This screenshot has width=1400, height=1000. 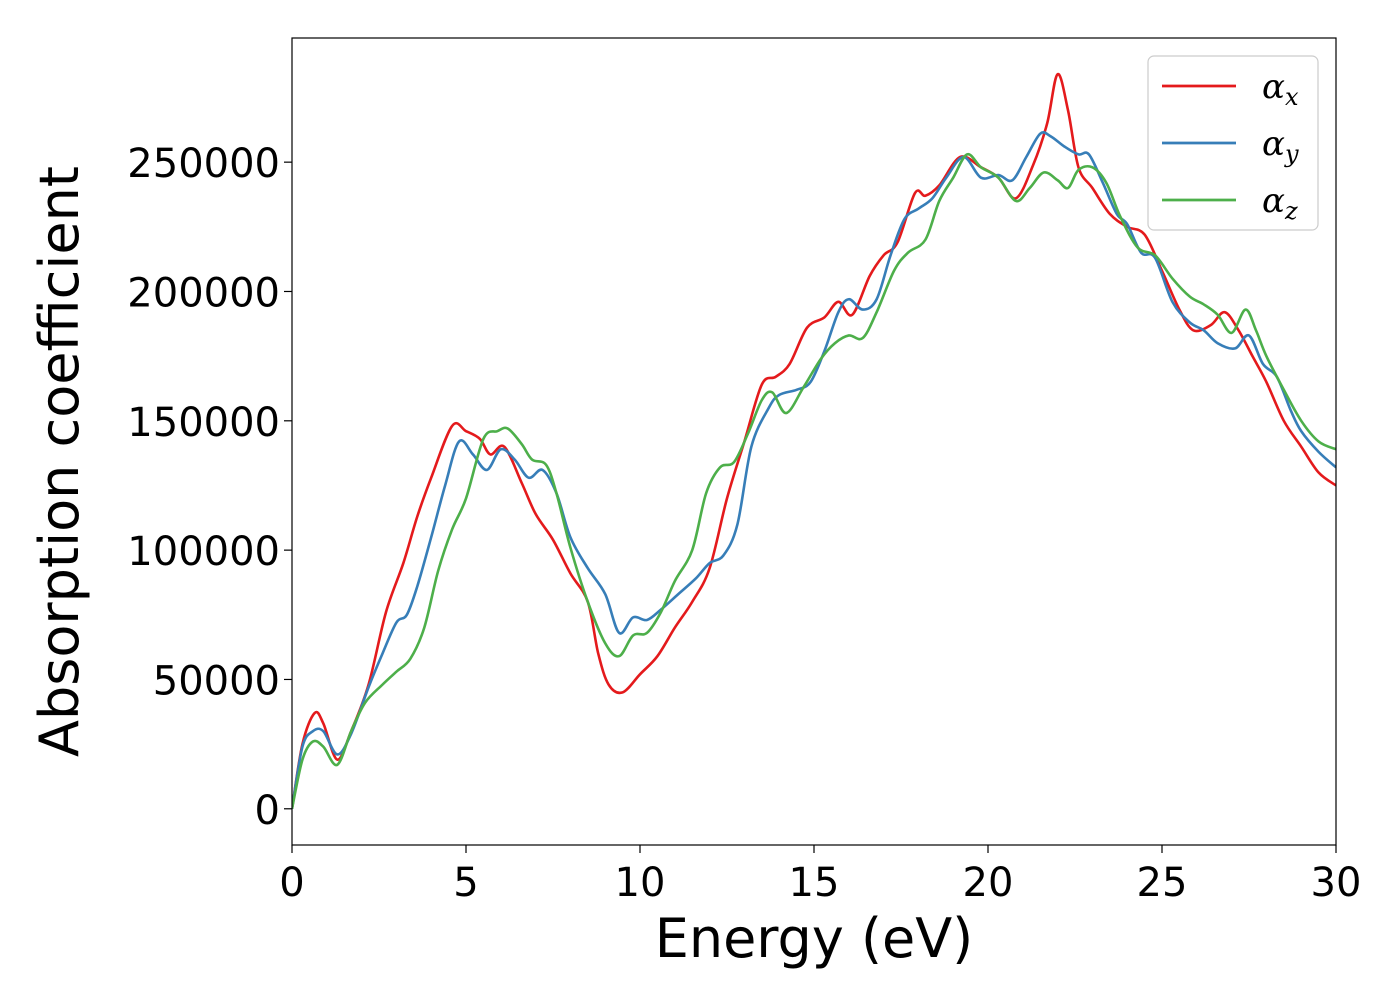 What do you see at coordinates (1280, 146) in the screenshot?
I see `legend-label-y: αy` at bounding box center [1280, 146].